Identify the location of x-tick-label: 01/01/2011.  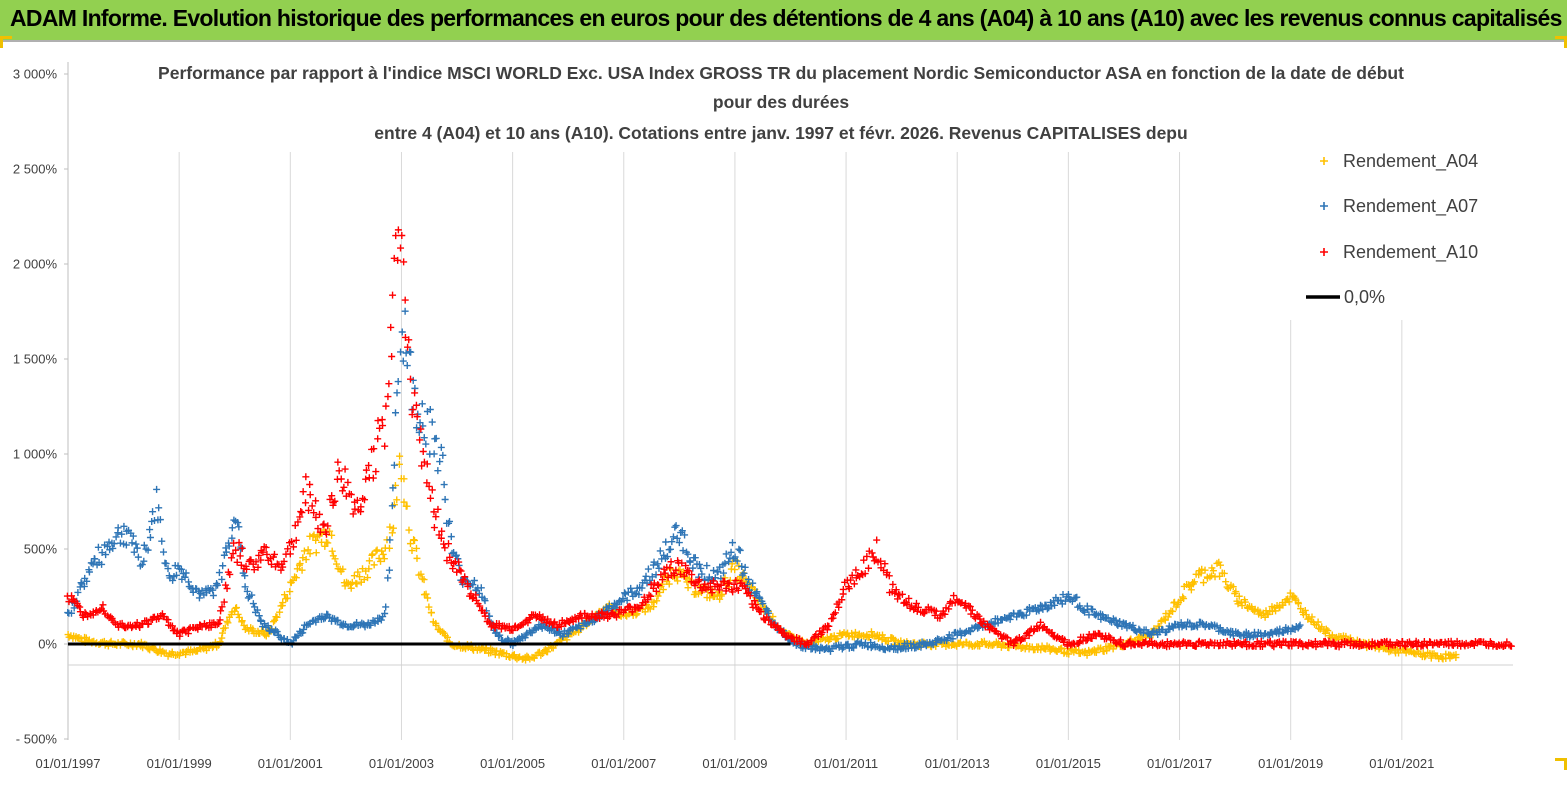
(846, 763).